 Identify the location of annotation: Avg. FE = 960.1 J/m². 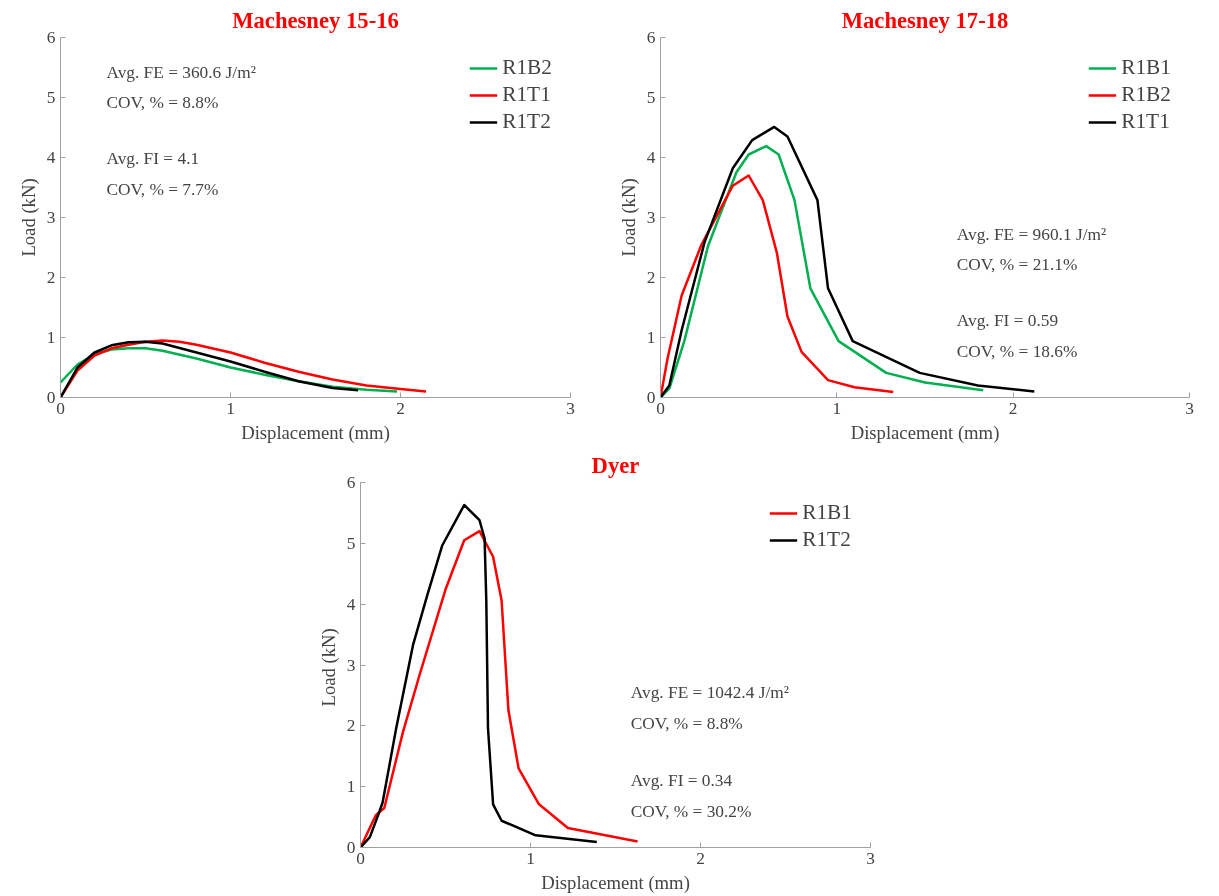
(1031, 234).